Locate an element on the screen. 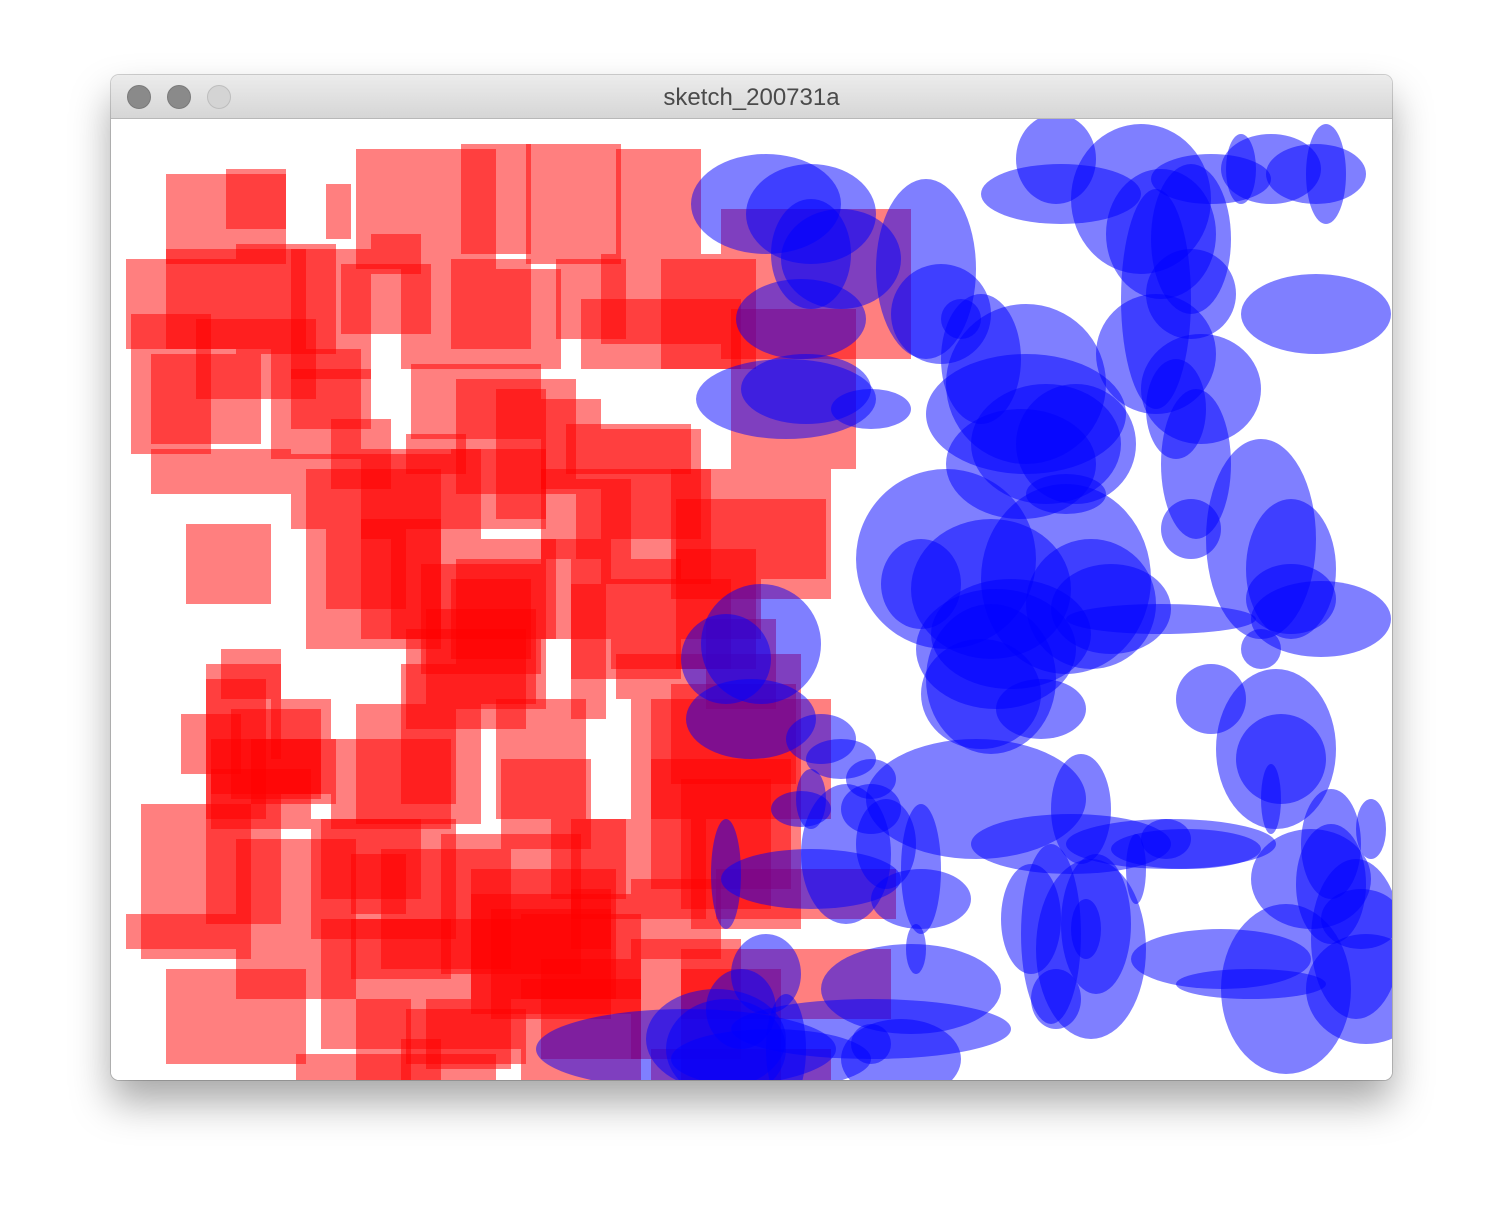  zoom-button is located at coordinates (219, 97).